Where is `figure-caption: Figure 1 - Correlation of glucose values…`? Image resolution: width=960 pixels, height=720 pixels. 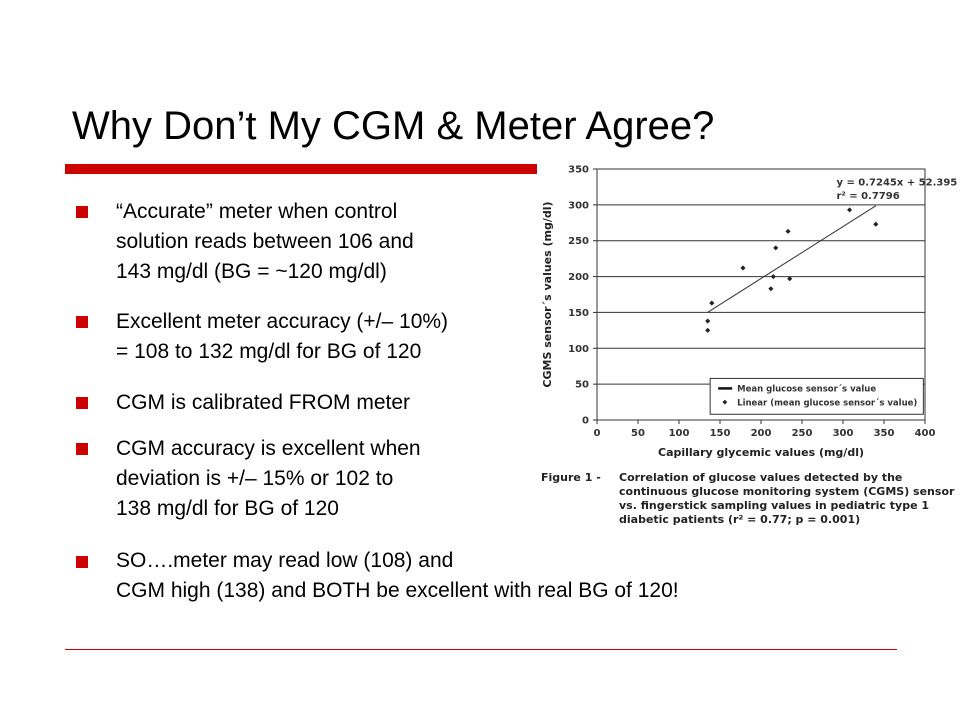 figure-caption: Figure 1 - Correlation of glucose values… is located at coordinates (748, 499).